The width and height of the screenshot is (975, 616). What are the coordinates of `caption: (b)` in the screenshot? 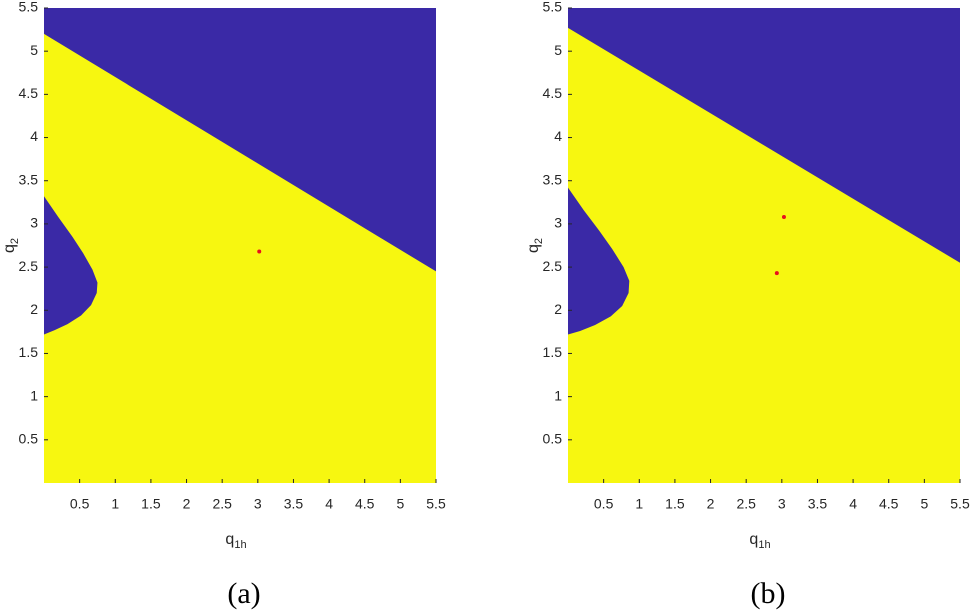 It's located at (768, 593).